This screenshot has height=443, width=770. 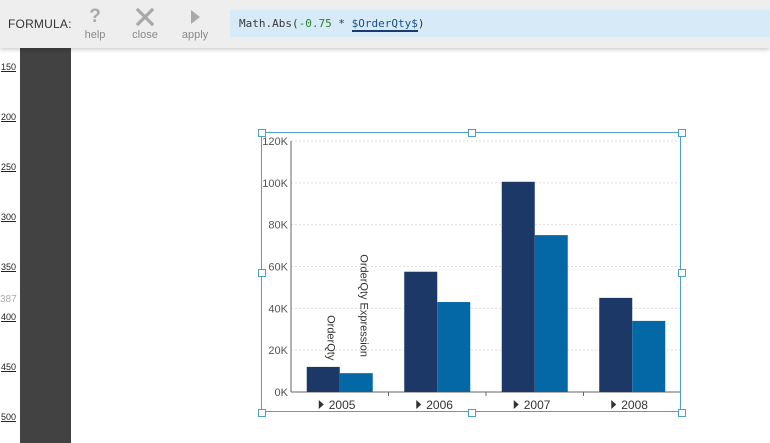 What do you see at coordinates (421, 23) in the screenshot?
I see `formula-suffix: )` at bounding box center [421, 23].